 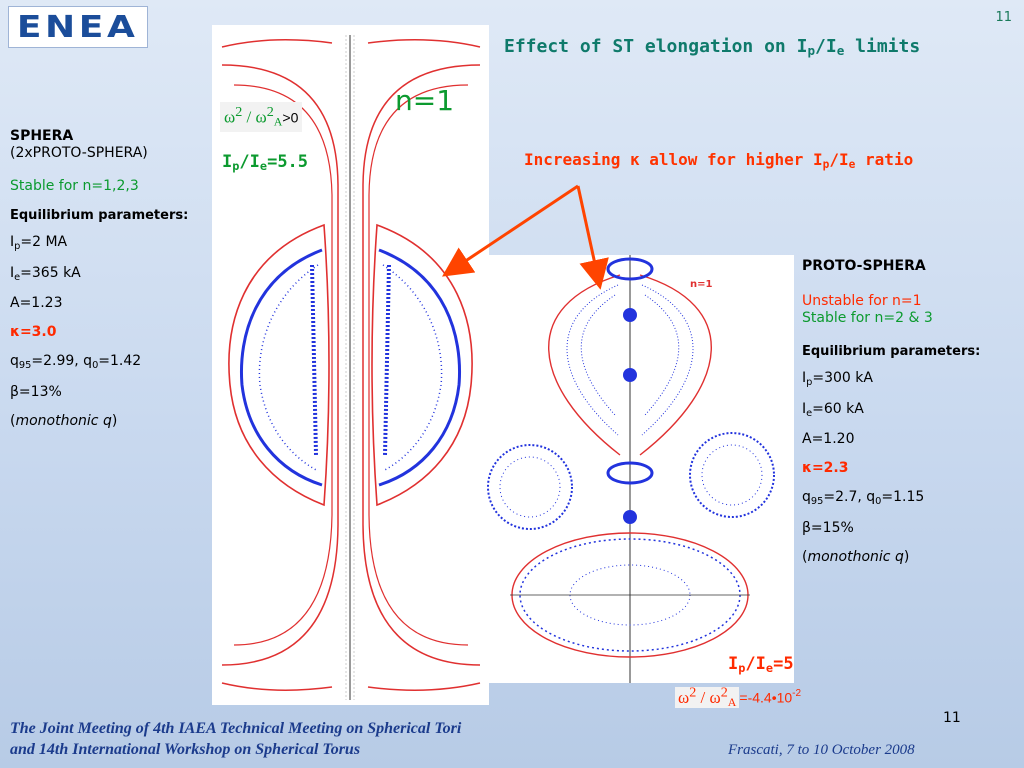 I want to click on arrow-to-proto, so click(x=592, y=237).